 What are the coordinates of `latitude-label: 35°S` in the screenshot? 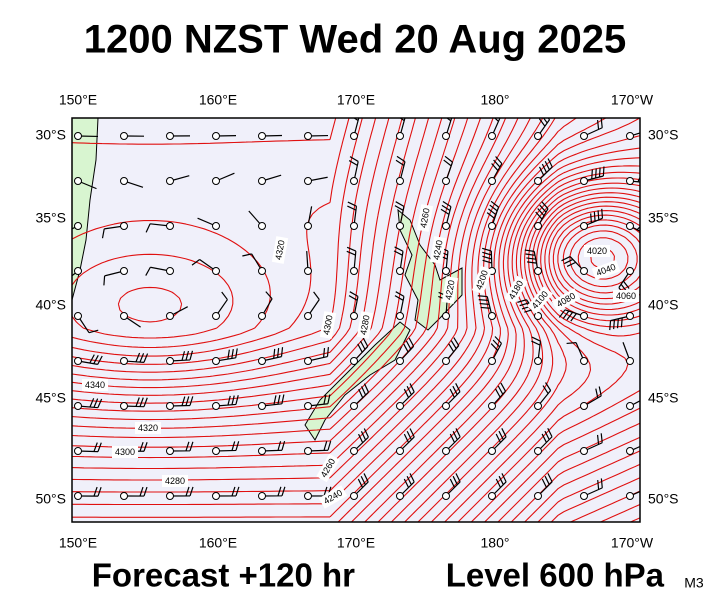 It's located at (663, 218).